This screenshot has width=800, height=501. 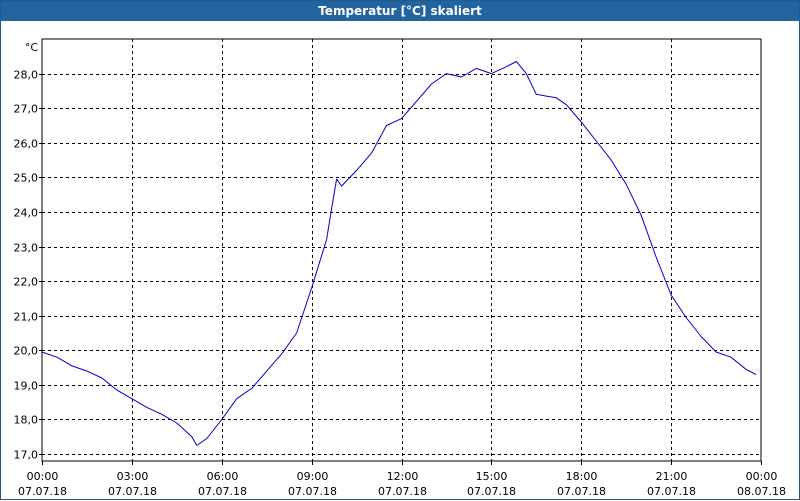 What do you see at coordinates (26, 248) in the screenshot?
I see `y-tick-label: 23,0` at bounding box center [26, 248].